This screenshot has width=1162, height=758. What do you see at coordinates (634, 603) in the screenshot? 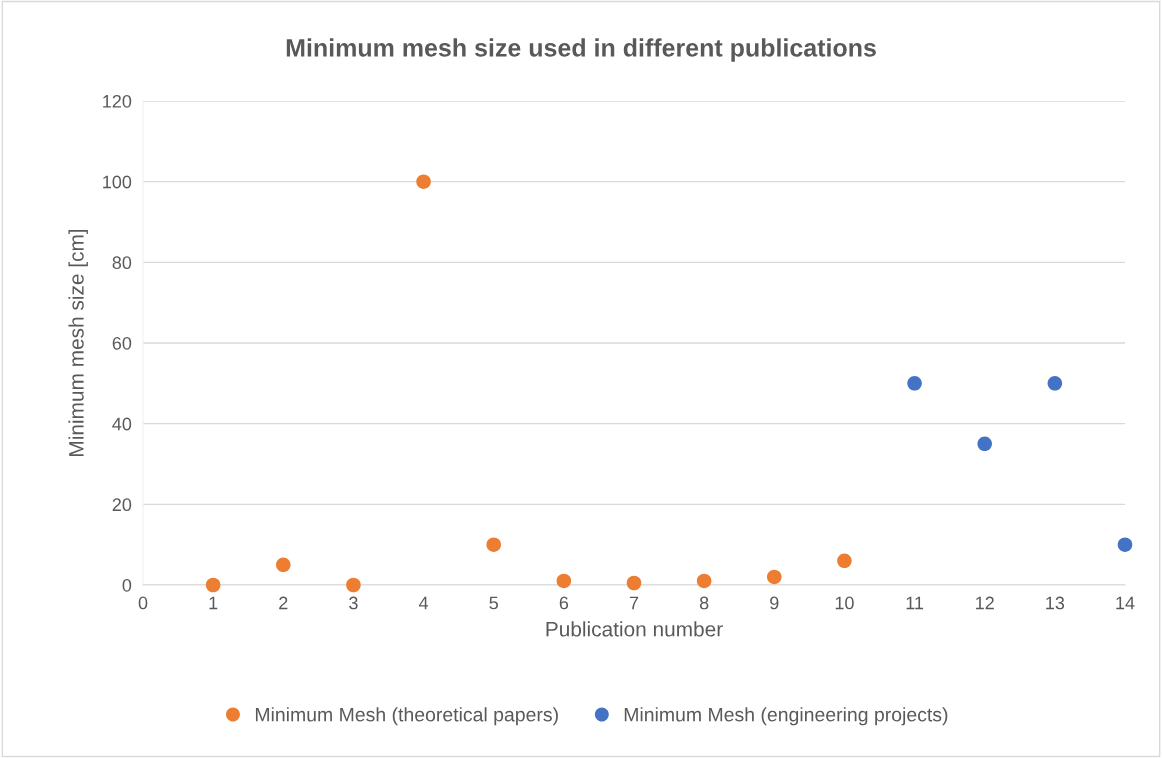
I see `x-tick-label: 7` at bounding box center [634, 603].